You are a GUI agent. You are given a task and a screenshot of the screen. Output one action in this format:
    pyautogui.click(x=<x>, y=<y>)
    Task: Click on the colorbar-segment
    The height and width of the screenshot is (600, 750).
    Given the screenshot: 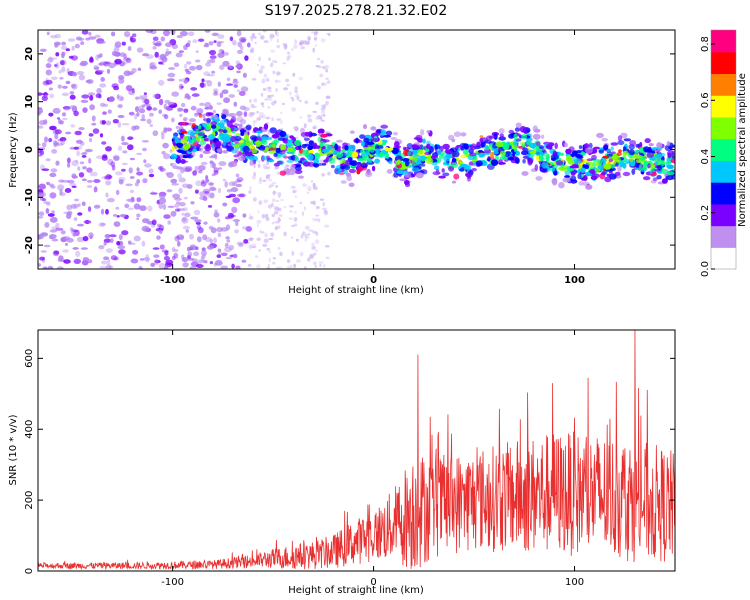 What is the action you would take?
    pyautogui.click(x=723, y=236)
    